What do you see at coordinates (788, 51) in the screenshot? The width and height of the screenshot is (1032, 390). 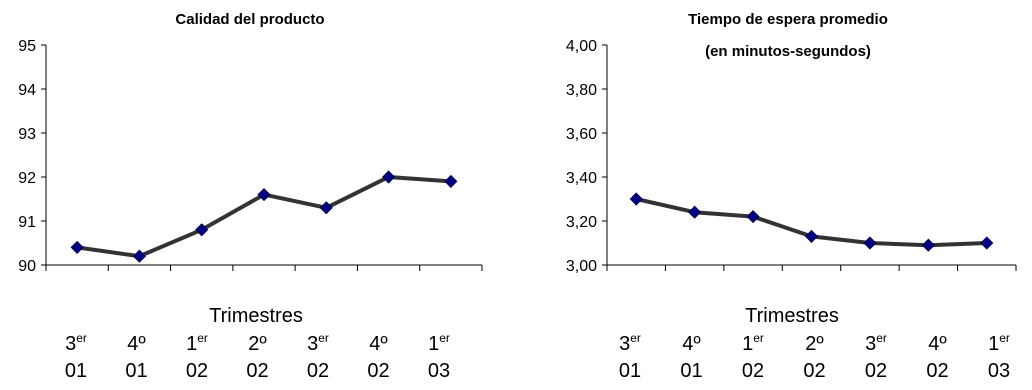 I see `chart-subtitle: (en minutos-segundos)` at bounding box center [788, 51].